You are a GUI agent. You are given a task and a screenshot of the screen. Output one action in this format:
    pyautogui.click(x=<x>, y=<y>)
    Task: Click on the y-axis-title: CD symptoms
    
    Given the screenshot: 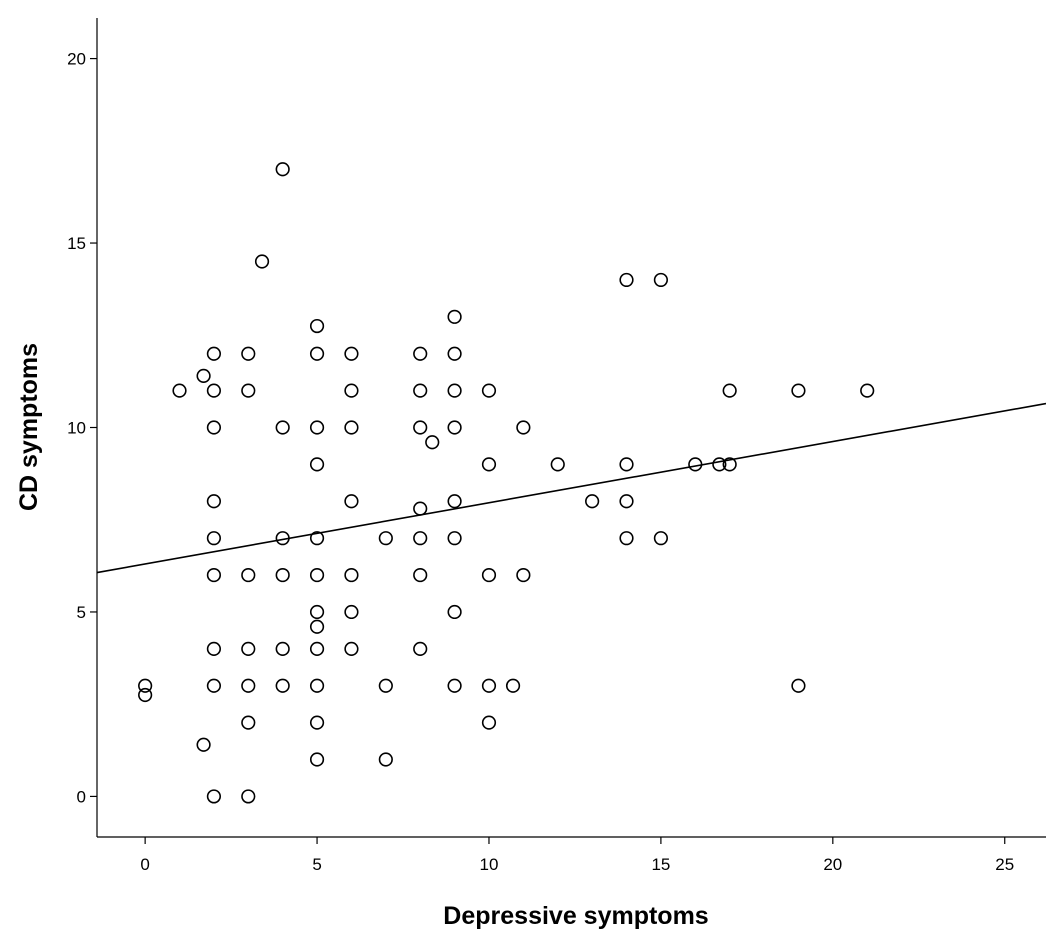 What is the action you would take?
    pyautogui.click(x=29, y=427)
    